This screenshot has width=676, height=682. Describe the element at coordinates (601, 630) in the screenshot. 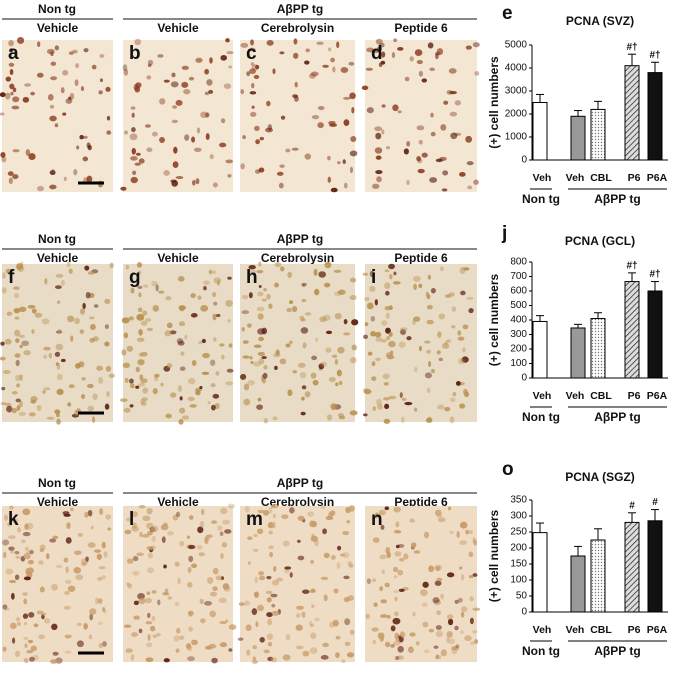

I see `x-tick-label: CBL` at that location.